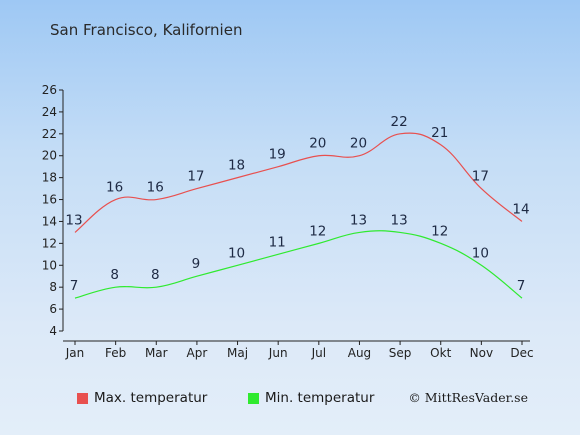 The height and width of the screenshot is (435, 580). Describe the element at coordinates (400, 353) in the screenshot. I see `x-tick-label: Sep` at that location.